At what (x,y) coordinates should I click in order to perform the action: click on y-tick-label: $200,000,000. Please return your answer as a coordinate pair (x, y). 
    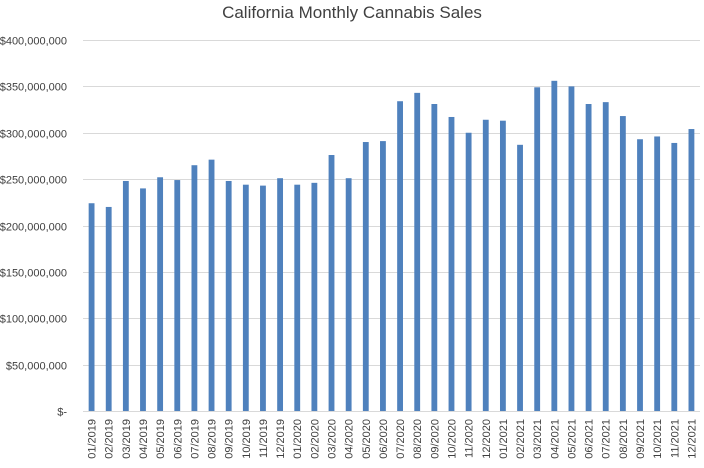
    Looking at the image, I should click on (33, 228).